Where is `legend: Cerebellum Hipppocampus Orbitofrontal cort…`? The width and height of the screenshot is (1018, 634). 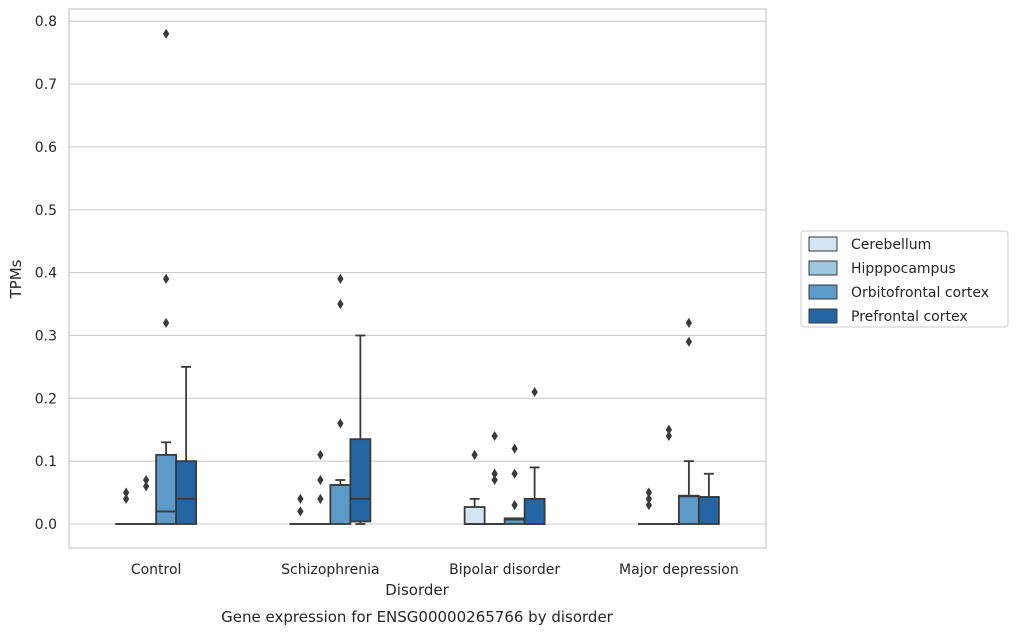
legend: Cerebellum Hipppocampus Orbitofrontal cort… is located at coordinates (904, 279).